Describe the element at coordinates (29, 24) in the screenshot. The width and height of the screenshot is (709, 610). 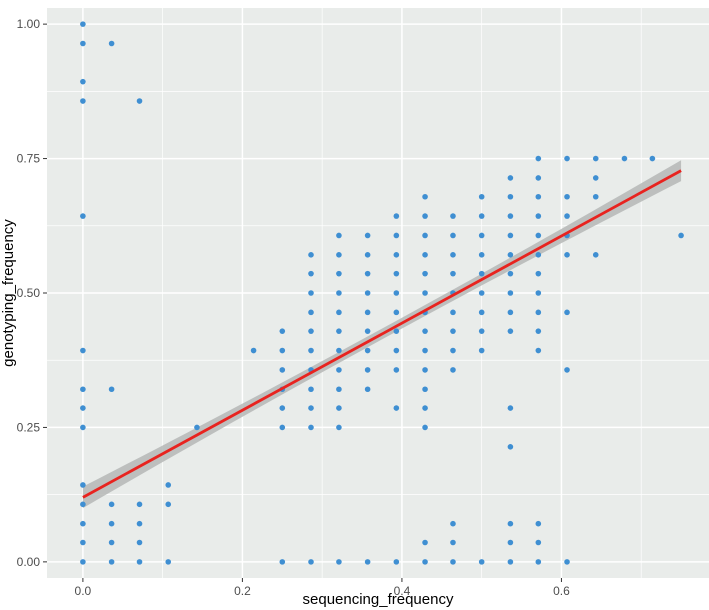
I see `y-tick-label: 1.00` at that location.